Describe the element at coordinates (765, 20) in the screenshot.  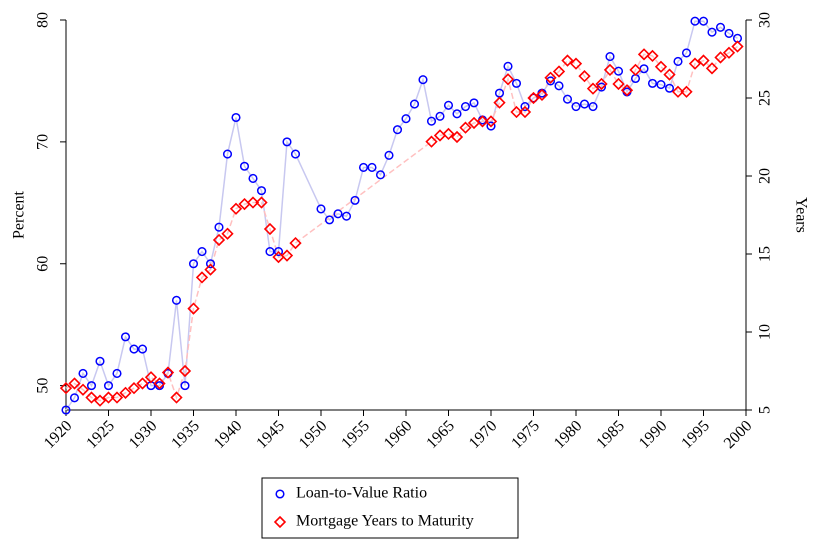
I see `y2-tick-label: 30` at that location.